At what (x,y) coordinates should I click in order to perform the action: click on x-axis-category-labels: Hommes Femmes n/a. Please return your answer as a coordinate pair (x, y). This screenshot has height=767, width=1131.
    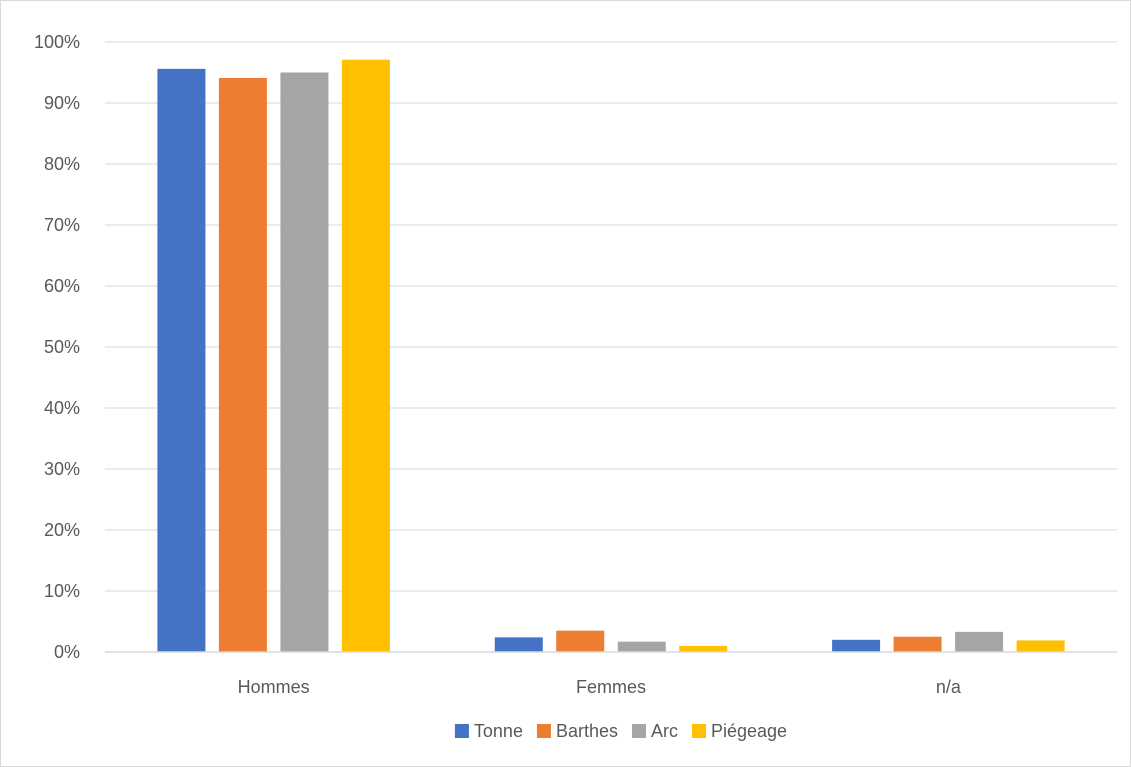
    Looking at the image, I should click on (600, 687).